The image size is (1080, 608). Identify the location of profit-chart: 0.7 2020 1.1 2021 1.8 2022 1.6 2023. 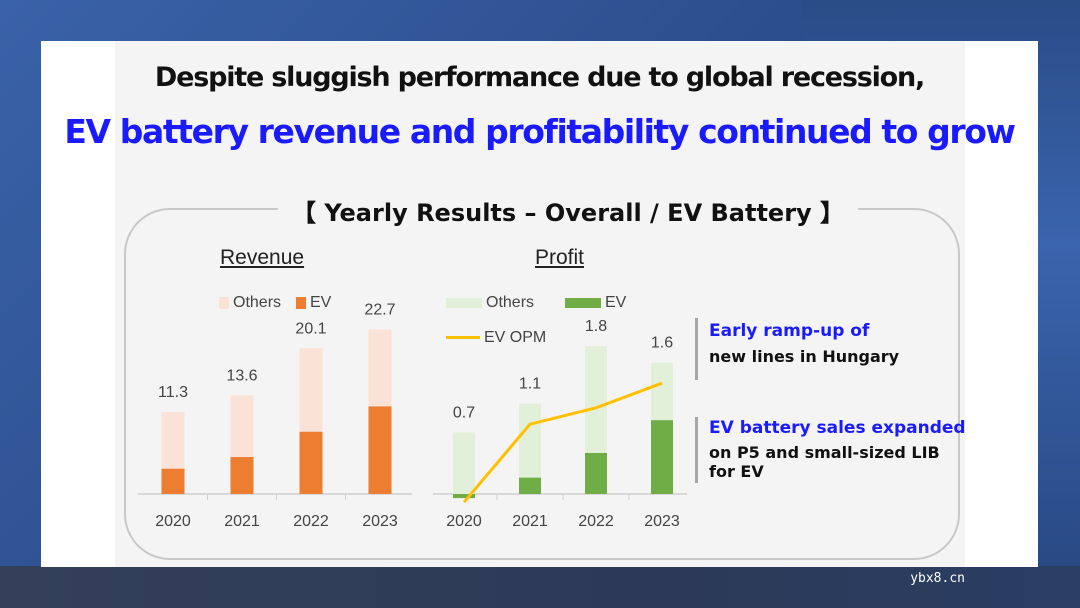
(560, 424).